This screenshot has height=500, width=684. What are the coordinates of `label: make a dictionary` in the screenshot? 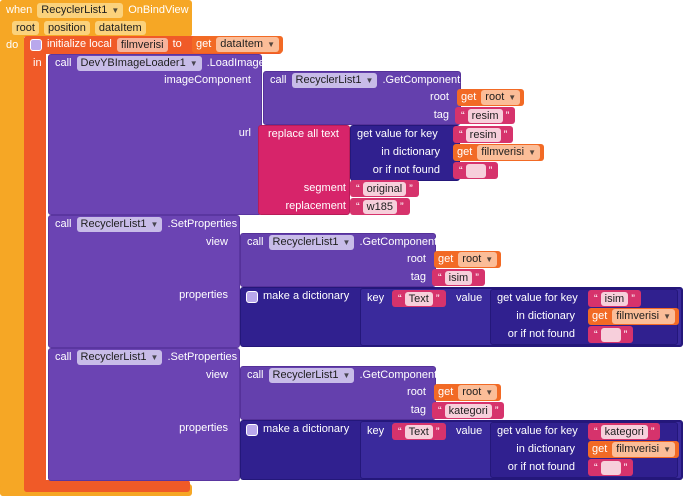 It's located at (306, 296).